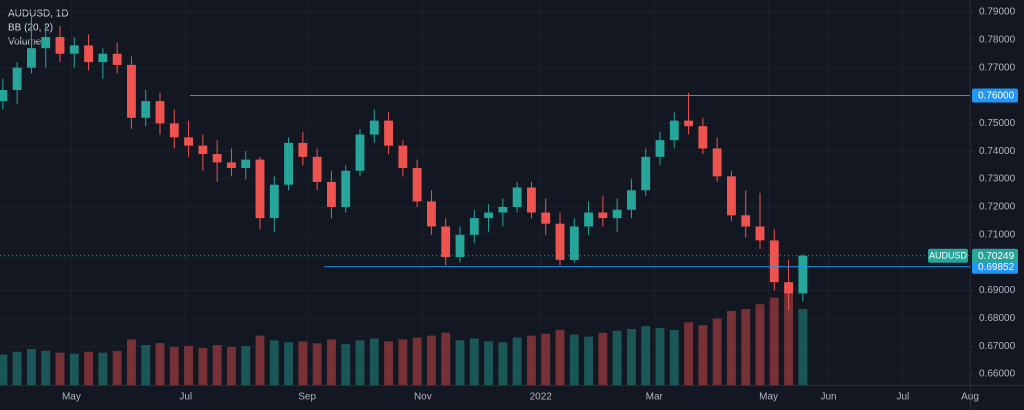 Image resolution: width=1024 pixels, height=410 pixels. What do you see at coordinates (997, 234) in the screenshot?
I see `y-tick-label: 0.71000` at bounding box center [997, 234].